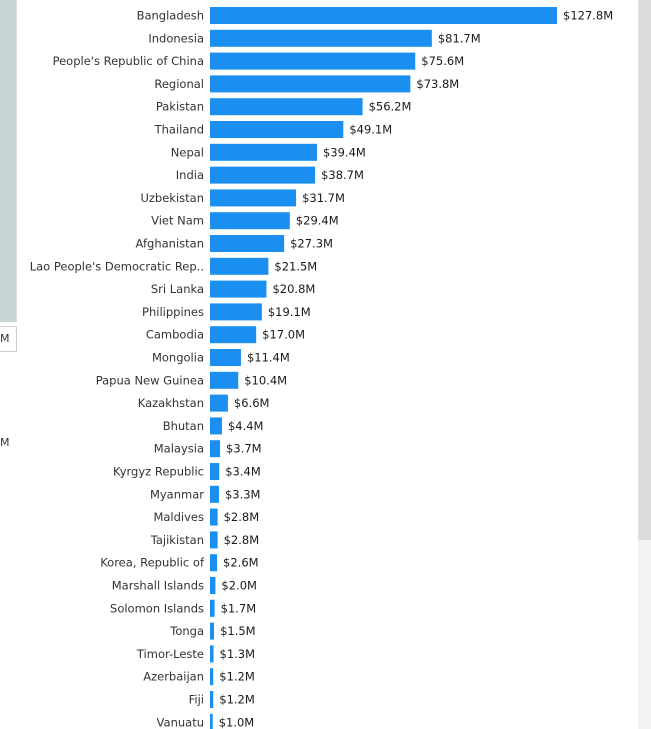  I want to click on left-panel-strip, so click(8, 161).